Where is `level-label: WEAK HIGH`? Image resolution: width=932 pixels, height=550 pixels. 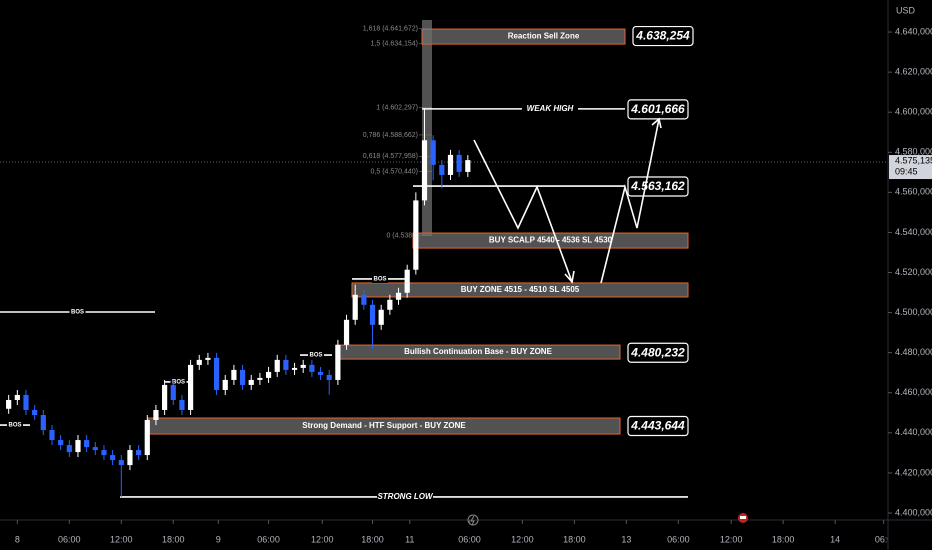 level-label: WEAK HIGH is located at coordinates (550, 108).